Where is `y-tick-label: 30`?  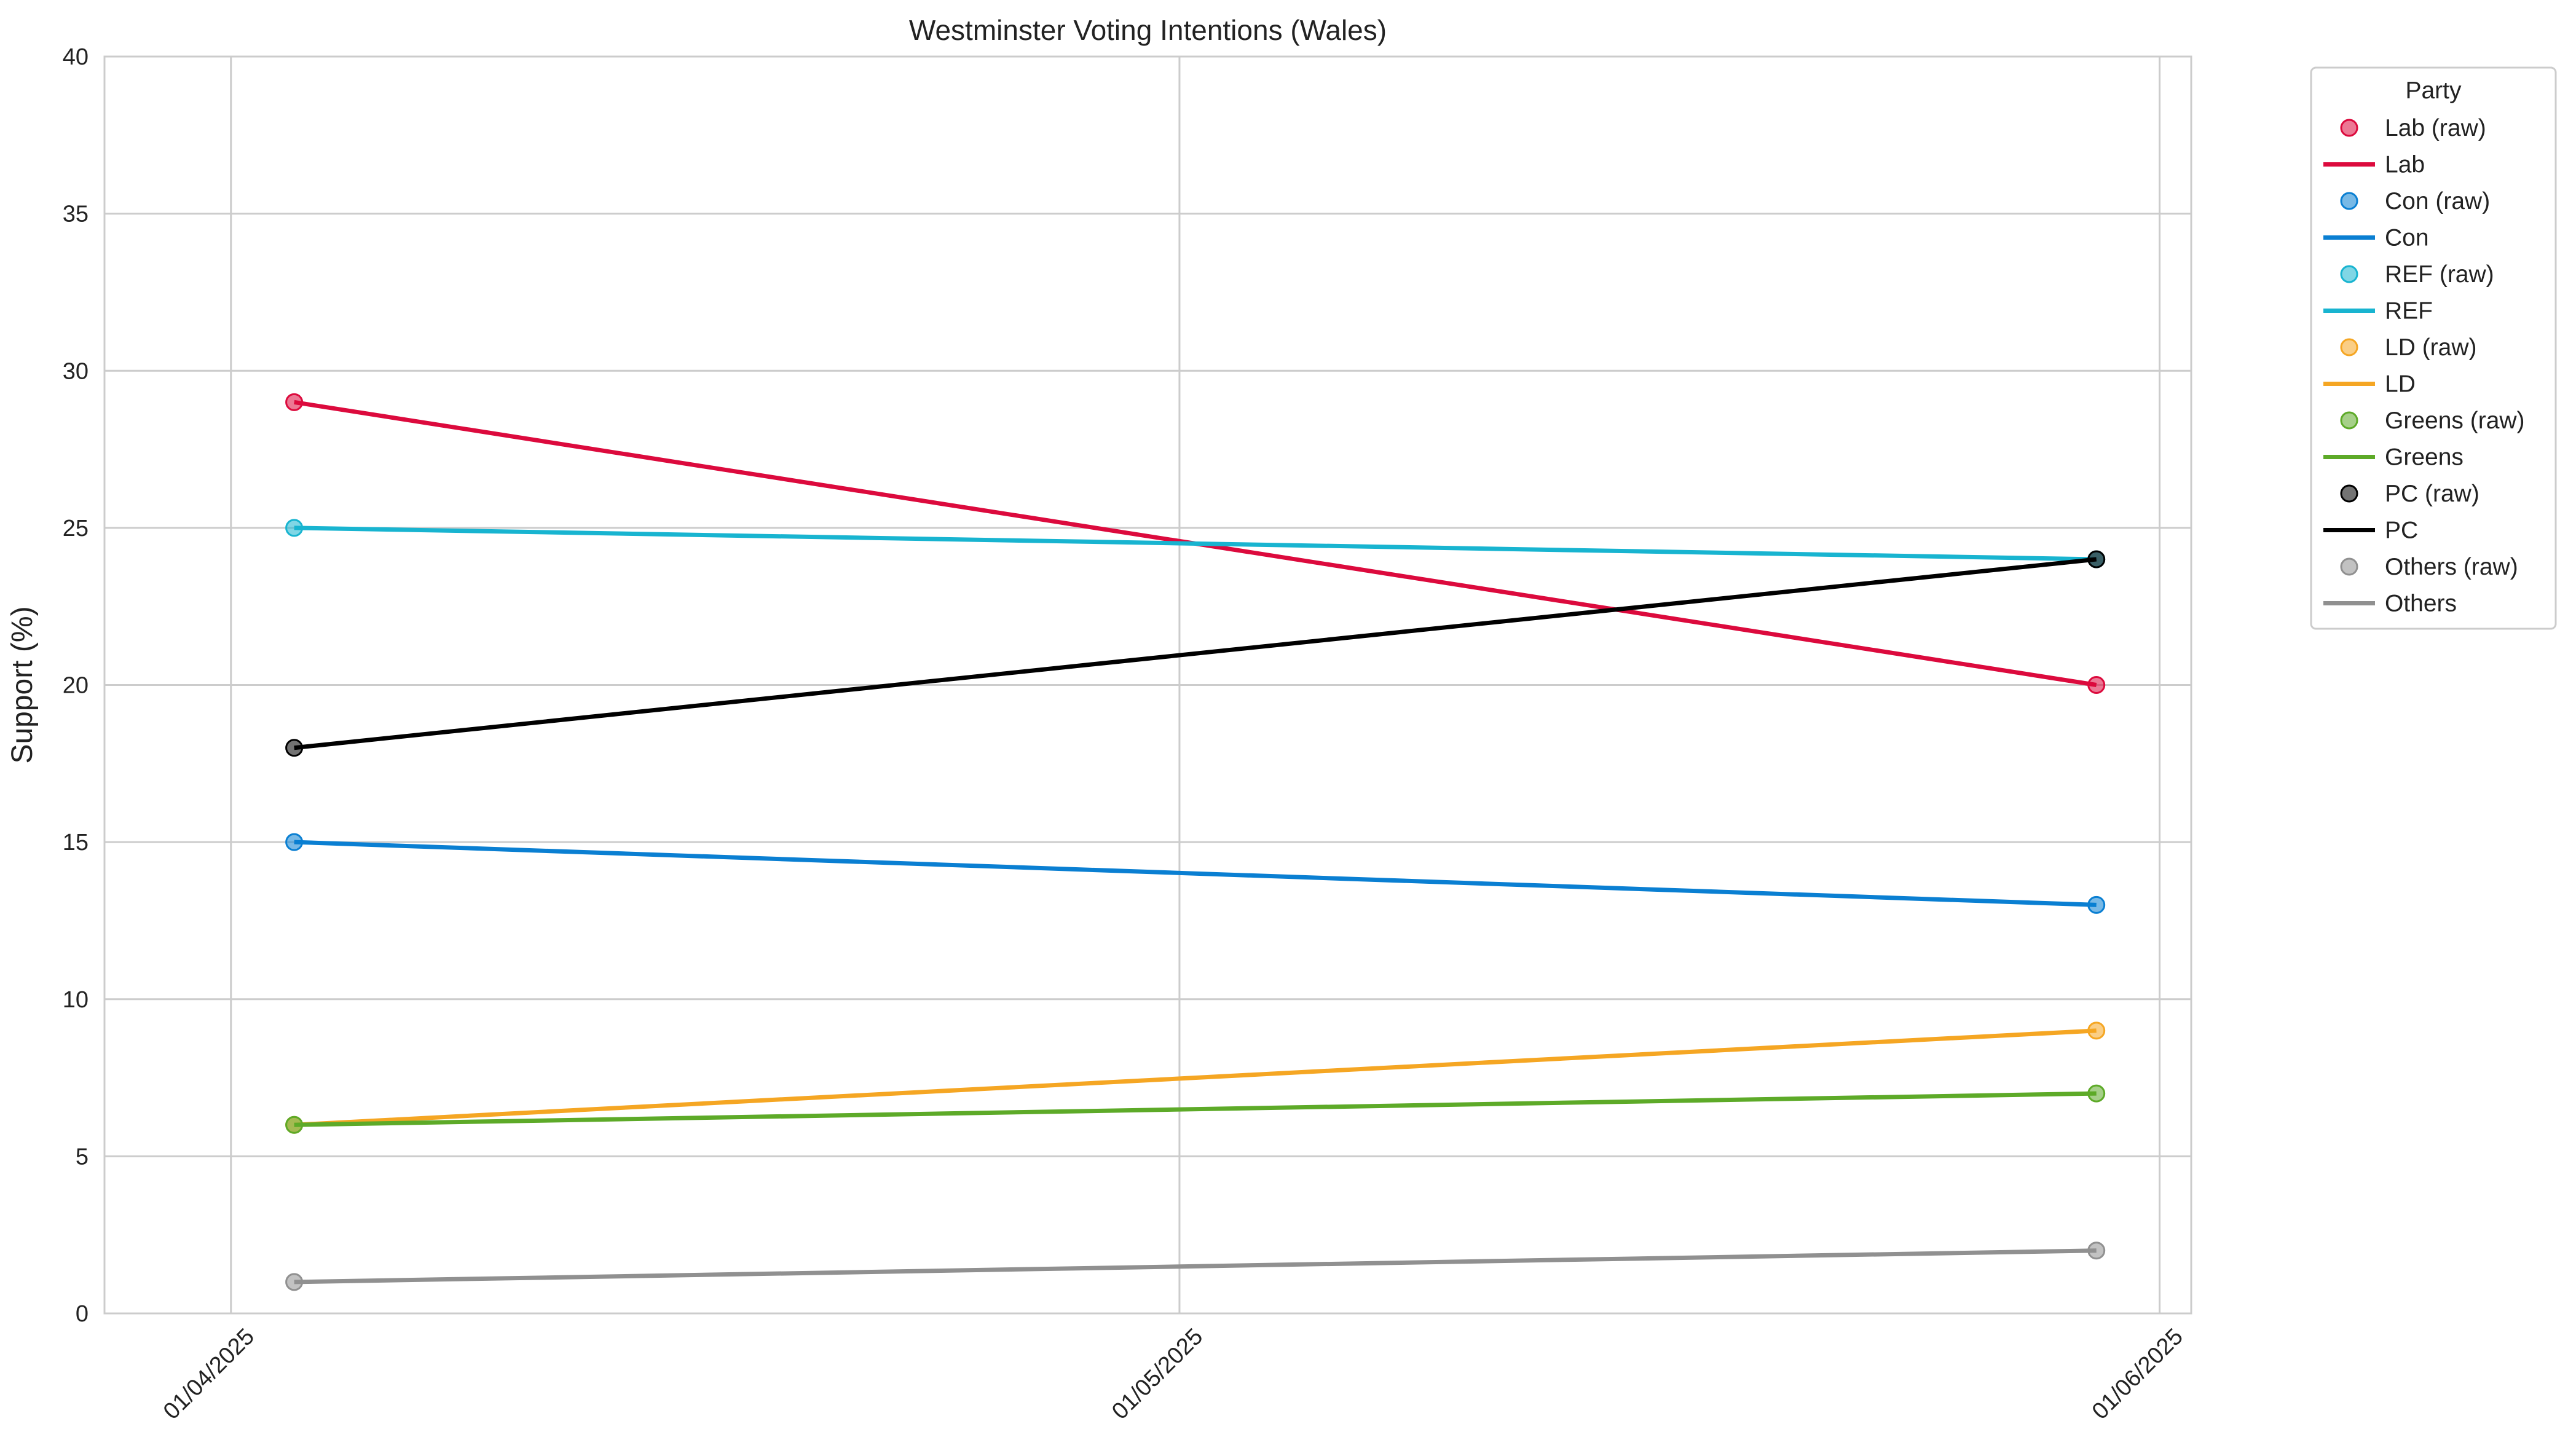 y-tick-label: 30 is located at coordinates (76, 371).